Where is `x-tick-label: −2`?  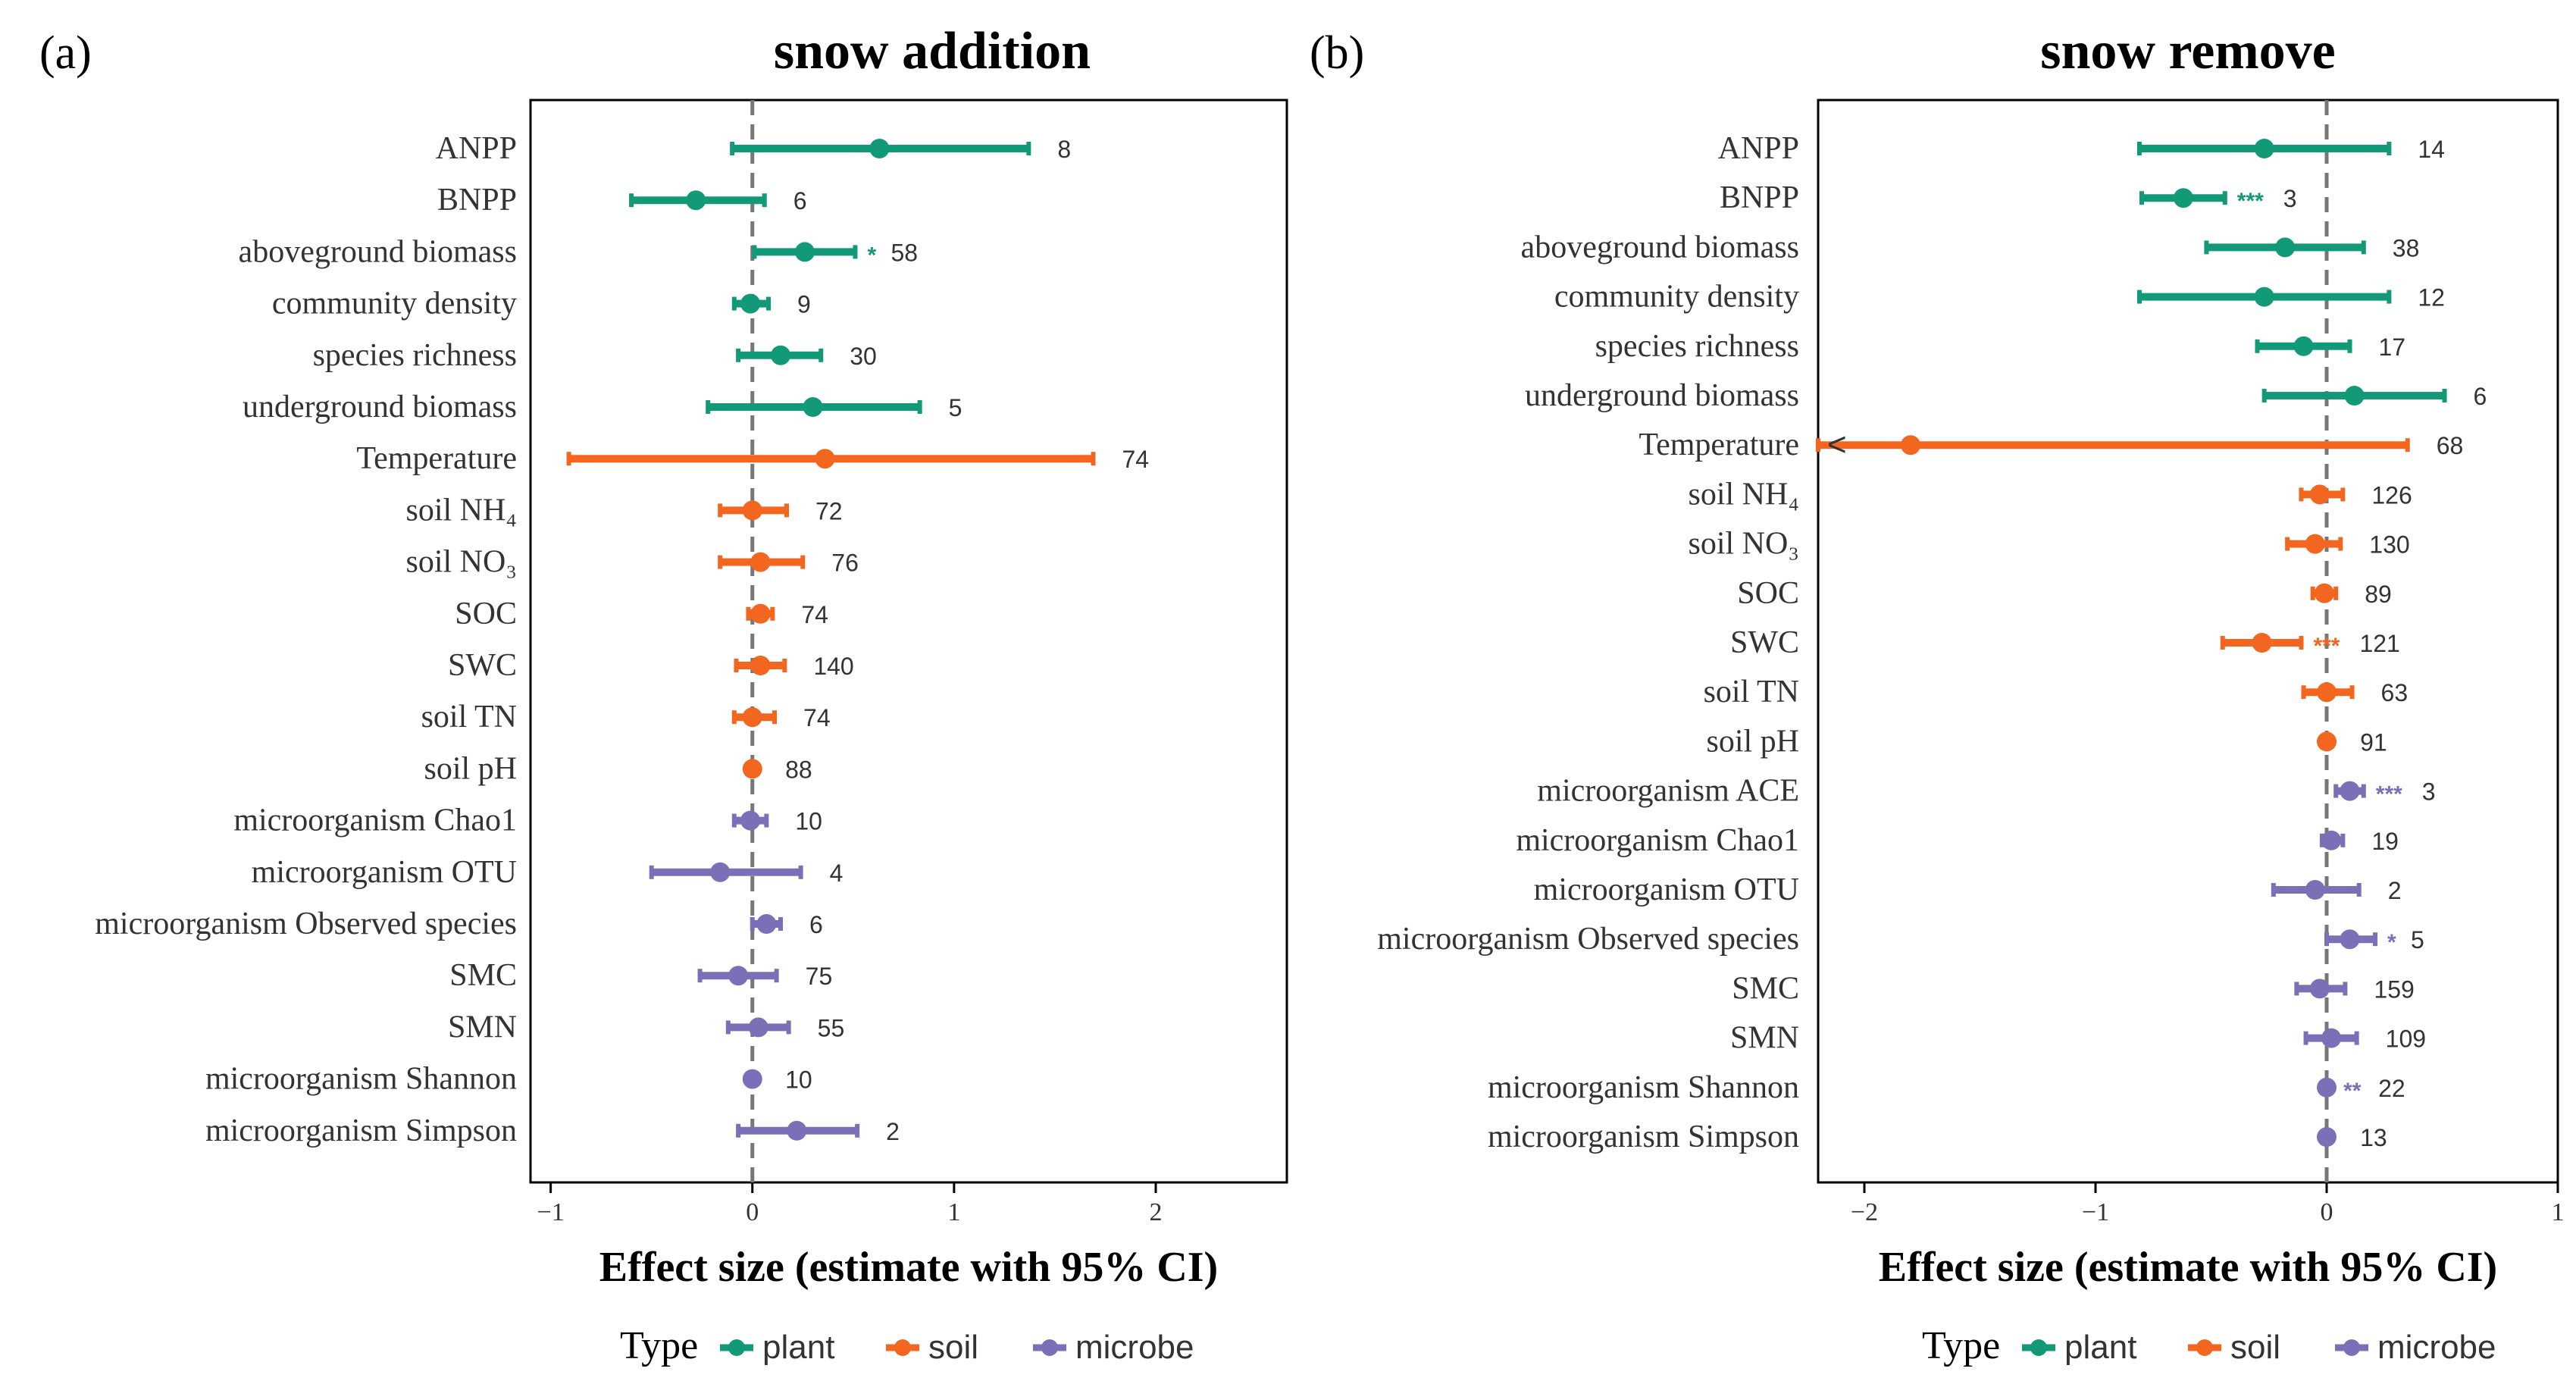
x-tick-label: −2 is located at coordinates (1865, 1212).